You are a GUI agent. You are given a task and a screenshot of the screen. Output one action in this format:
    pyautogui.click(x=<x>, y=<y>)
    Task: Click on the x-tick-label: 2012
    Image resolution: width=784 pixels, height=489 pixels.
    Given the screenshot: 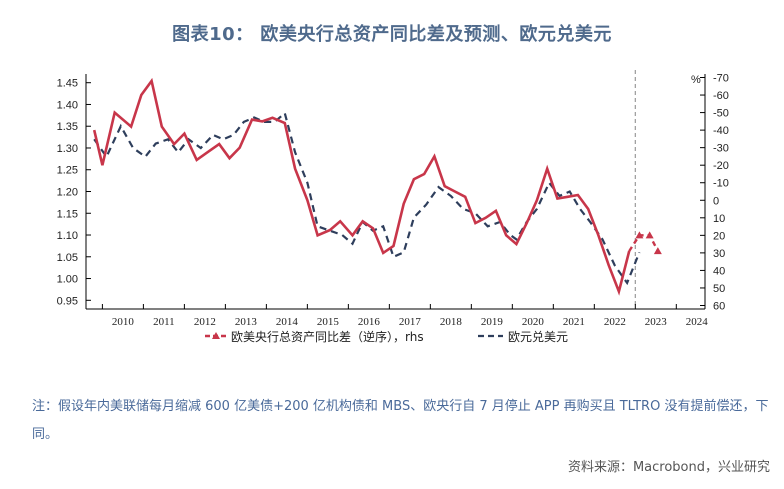 What is the action you would take?
    pyautogui.click(x=205, y=322)
    